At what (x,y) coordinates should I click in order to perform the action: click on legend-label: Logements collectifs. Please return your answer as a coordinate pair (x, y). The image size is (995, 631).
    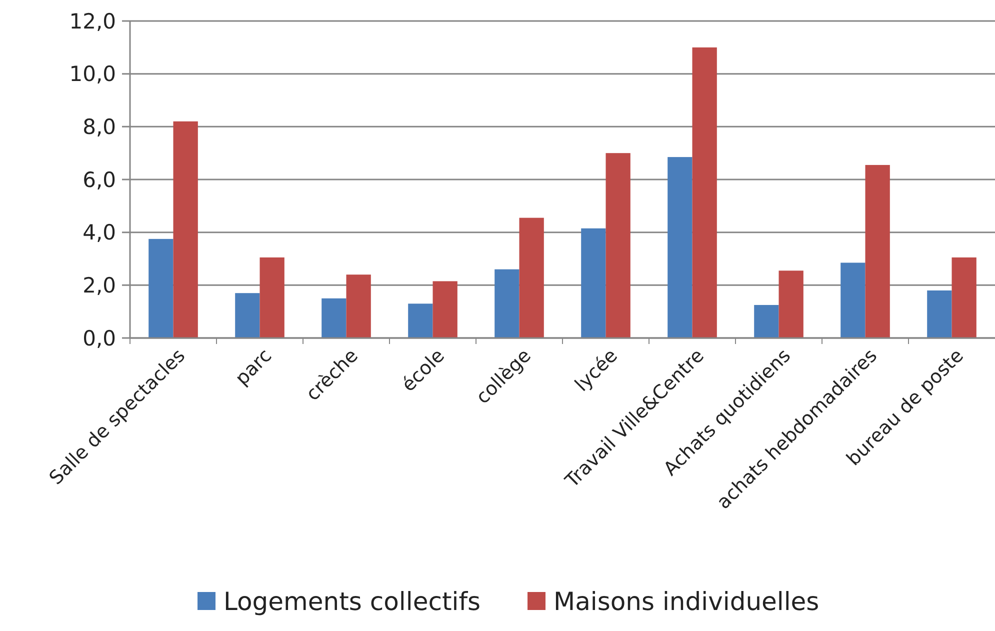
    Looking at the image, I should click on (352, 601).